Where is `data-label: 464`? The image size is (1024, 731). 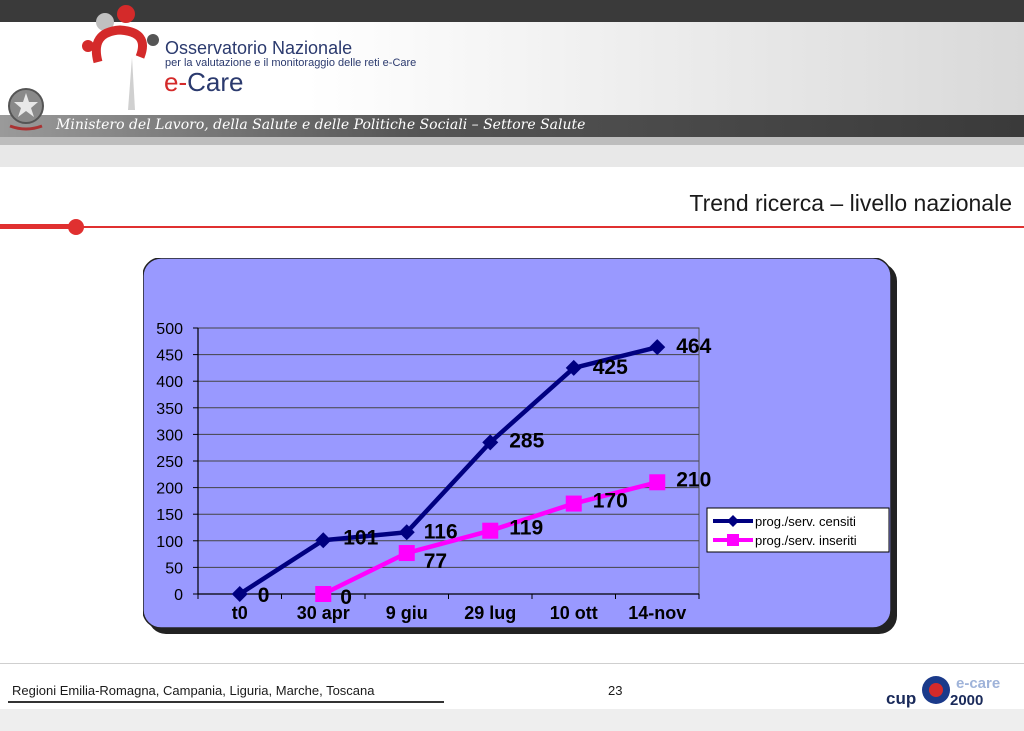 data-label: 464 is located at coordinates (693, 346).